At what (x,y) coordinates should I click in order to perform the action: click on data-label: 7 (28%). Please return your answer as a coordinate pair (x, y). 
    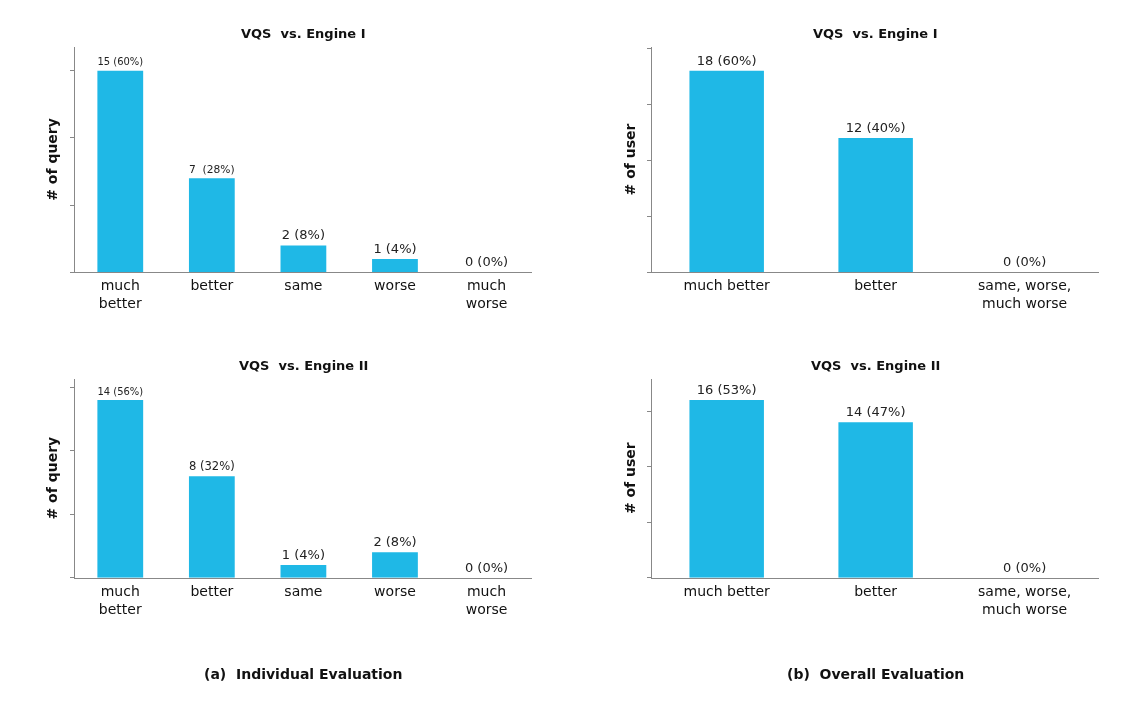
    Looking at the image, I should click on (211, 169).